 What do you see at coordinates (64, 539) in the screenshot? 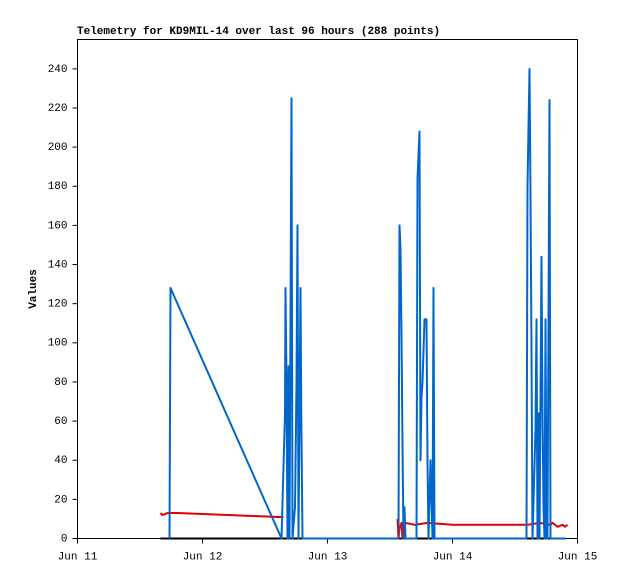
I see `y-tick-label: 0` at bounding box center [64, 539].